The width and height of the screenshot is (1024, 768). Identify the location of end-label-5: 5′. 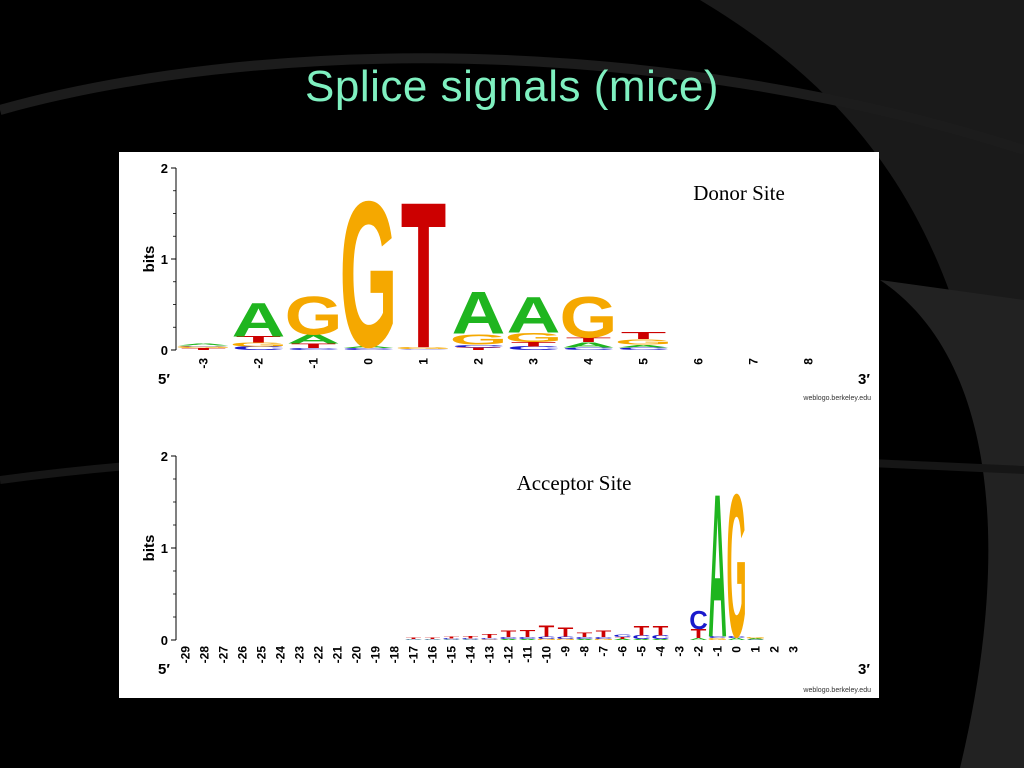
(164, 669).